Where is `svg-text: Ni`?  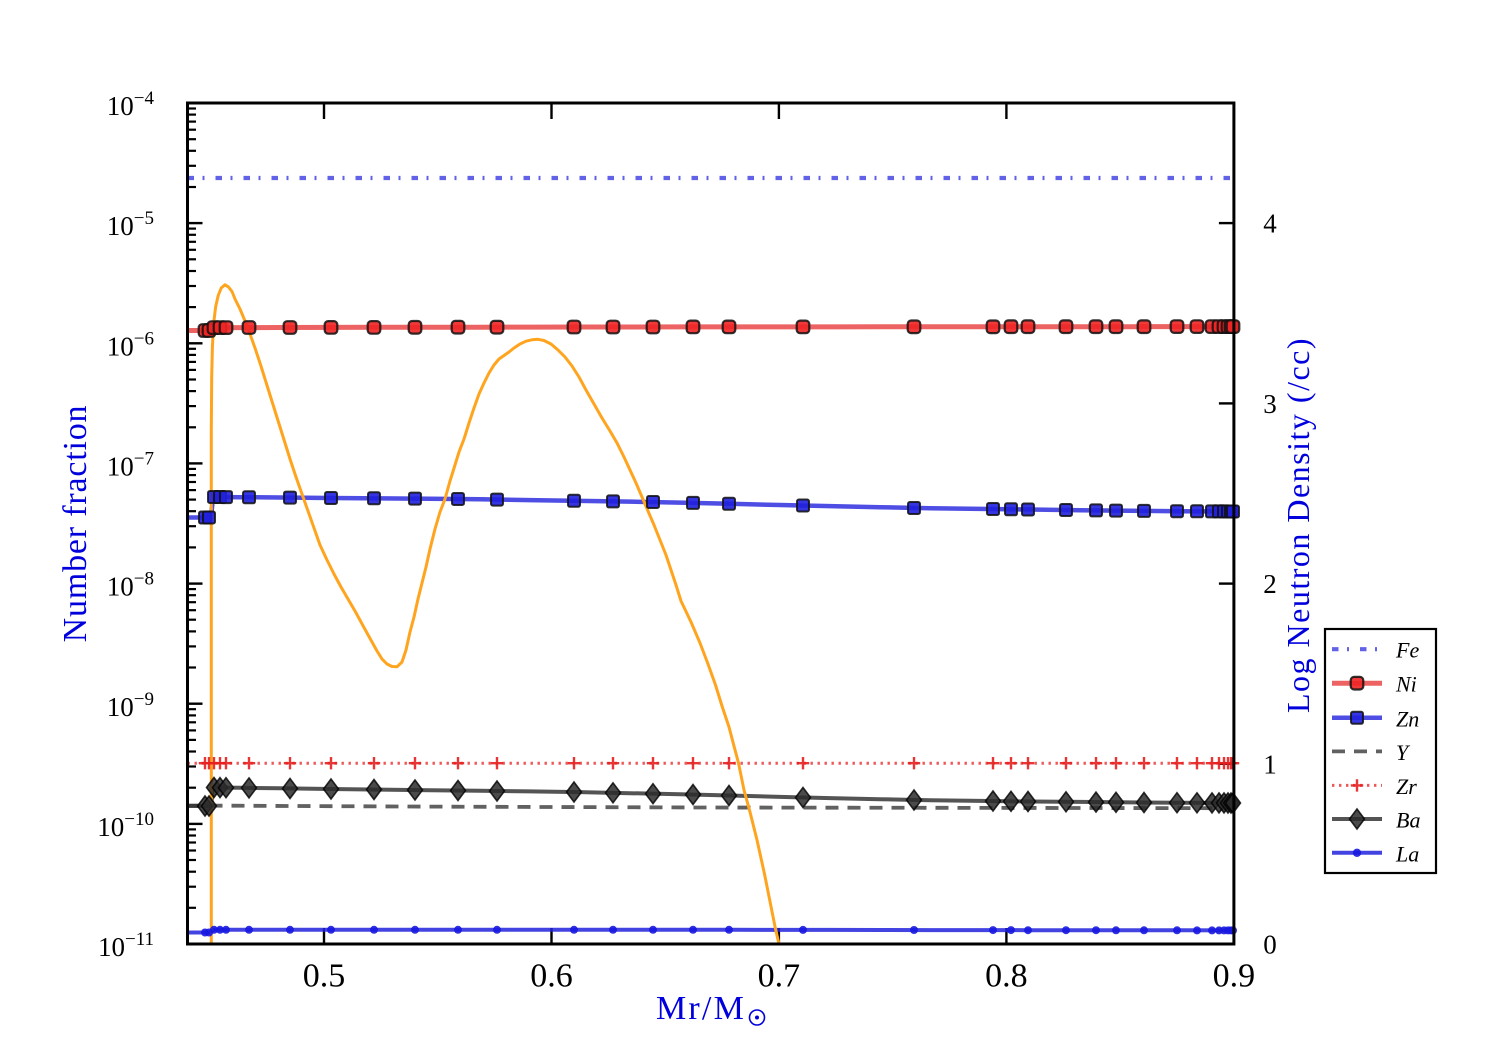 svg-text: Ni is located at coordinates (1406, 684).